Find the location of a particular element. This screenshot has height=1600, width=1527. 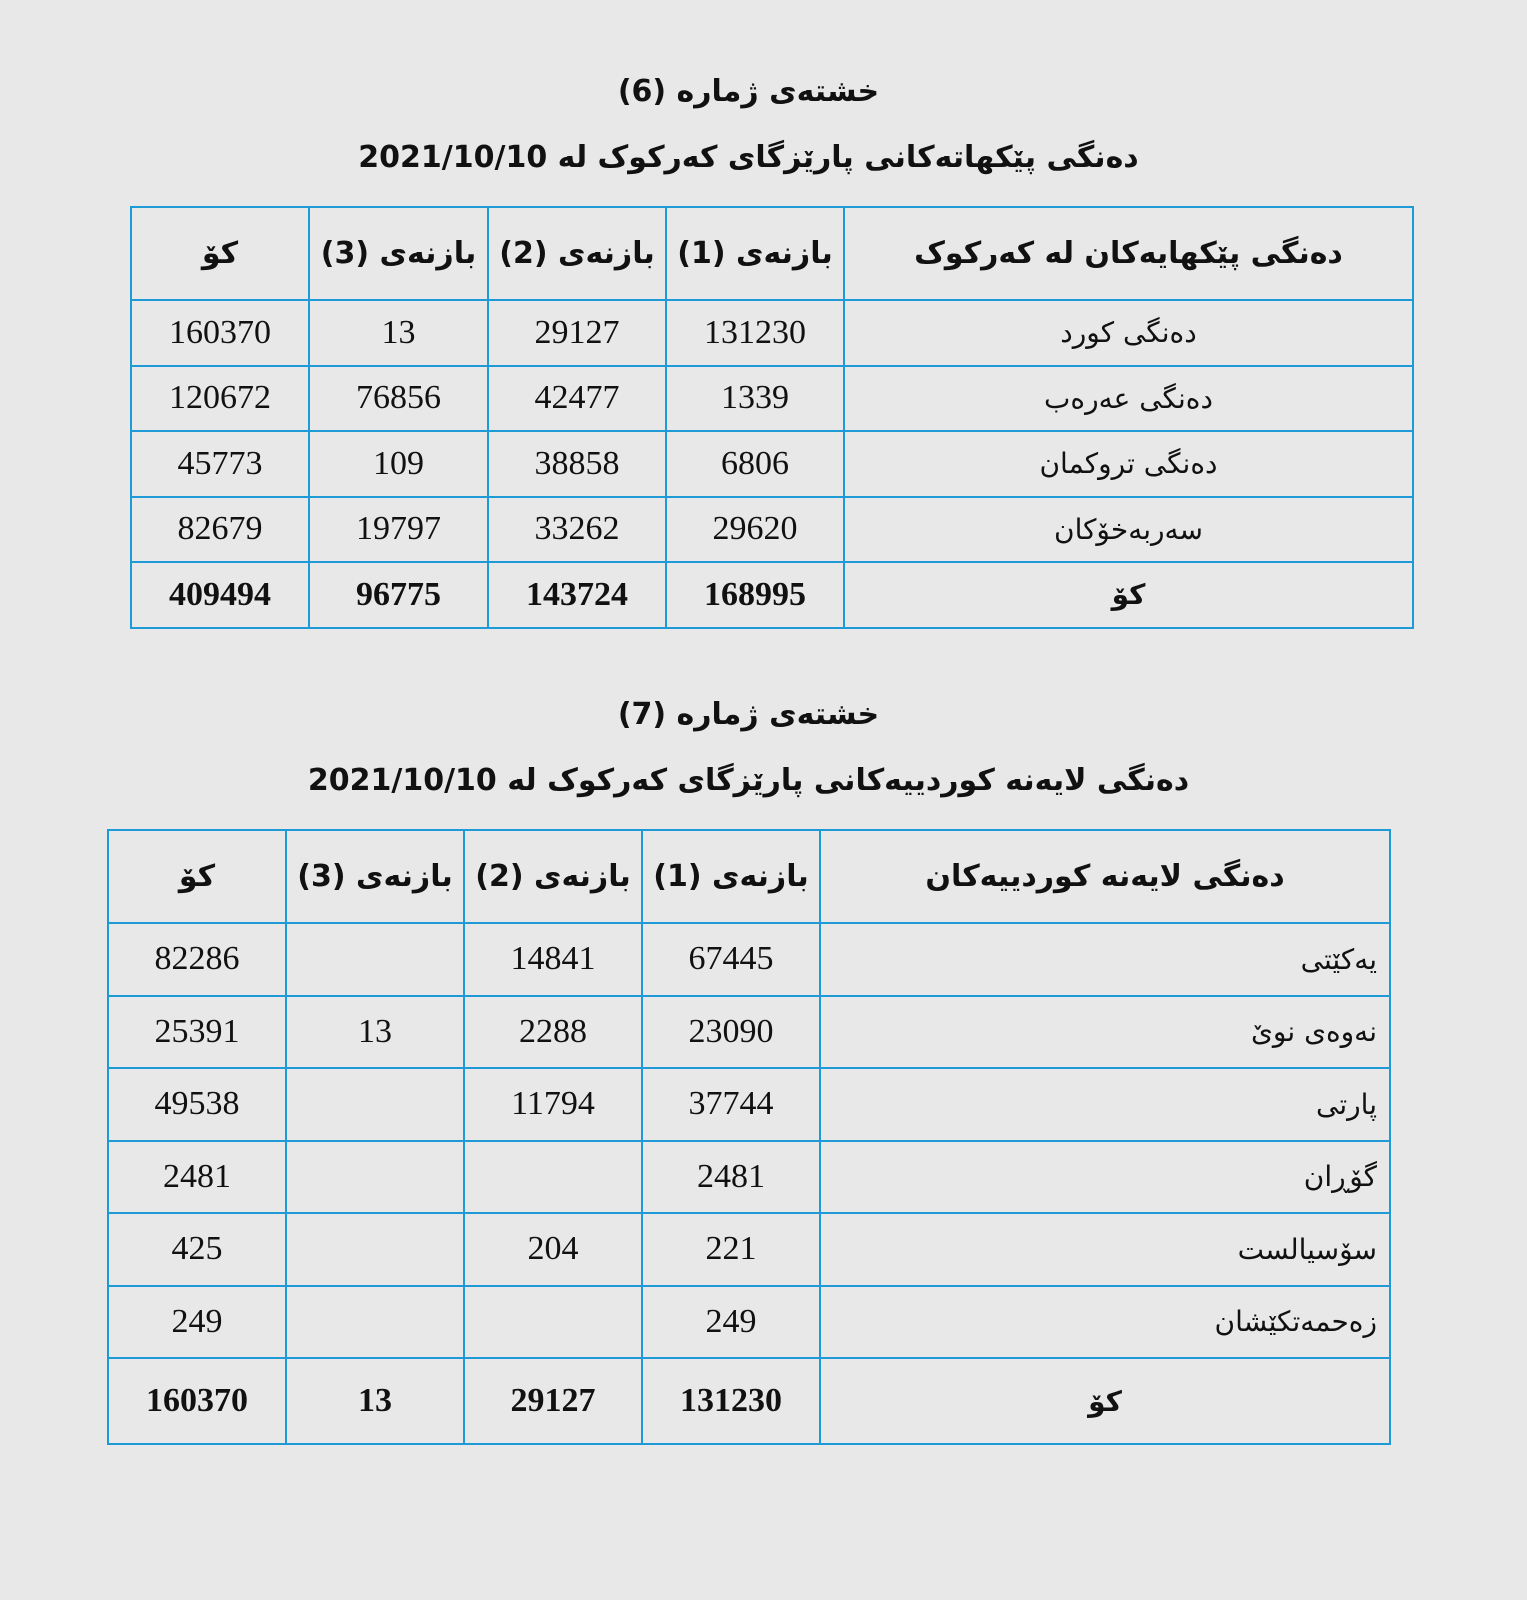

value-cell: 109 is located at coordinates (398, 464).